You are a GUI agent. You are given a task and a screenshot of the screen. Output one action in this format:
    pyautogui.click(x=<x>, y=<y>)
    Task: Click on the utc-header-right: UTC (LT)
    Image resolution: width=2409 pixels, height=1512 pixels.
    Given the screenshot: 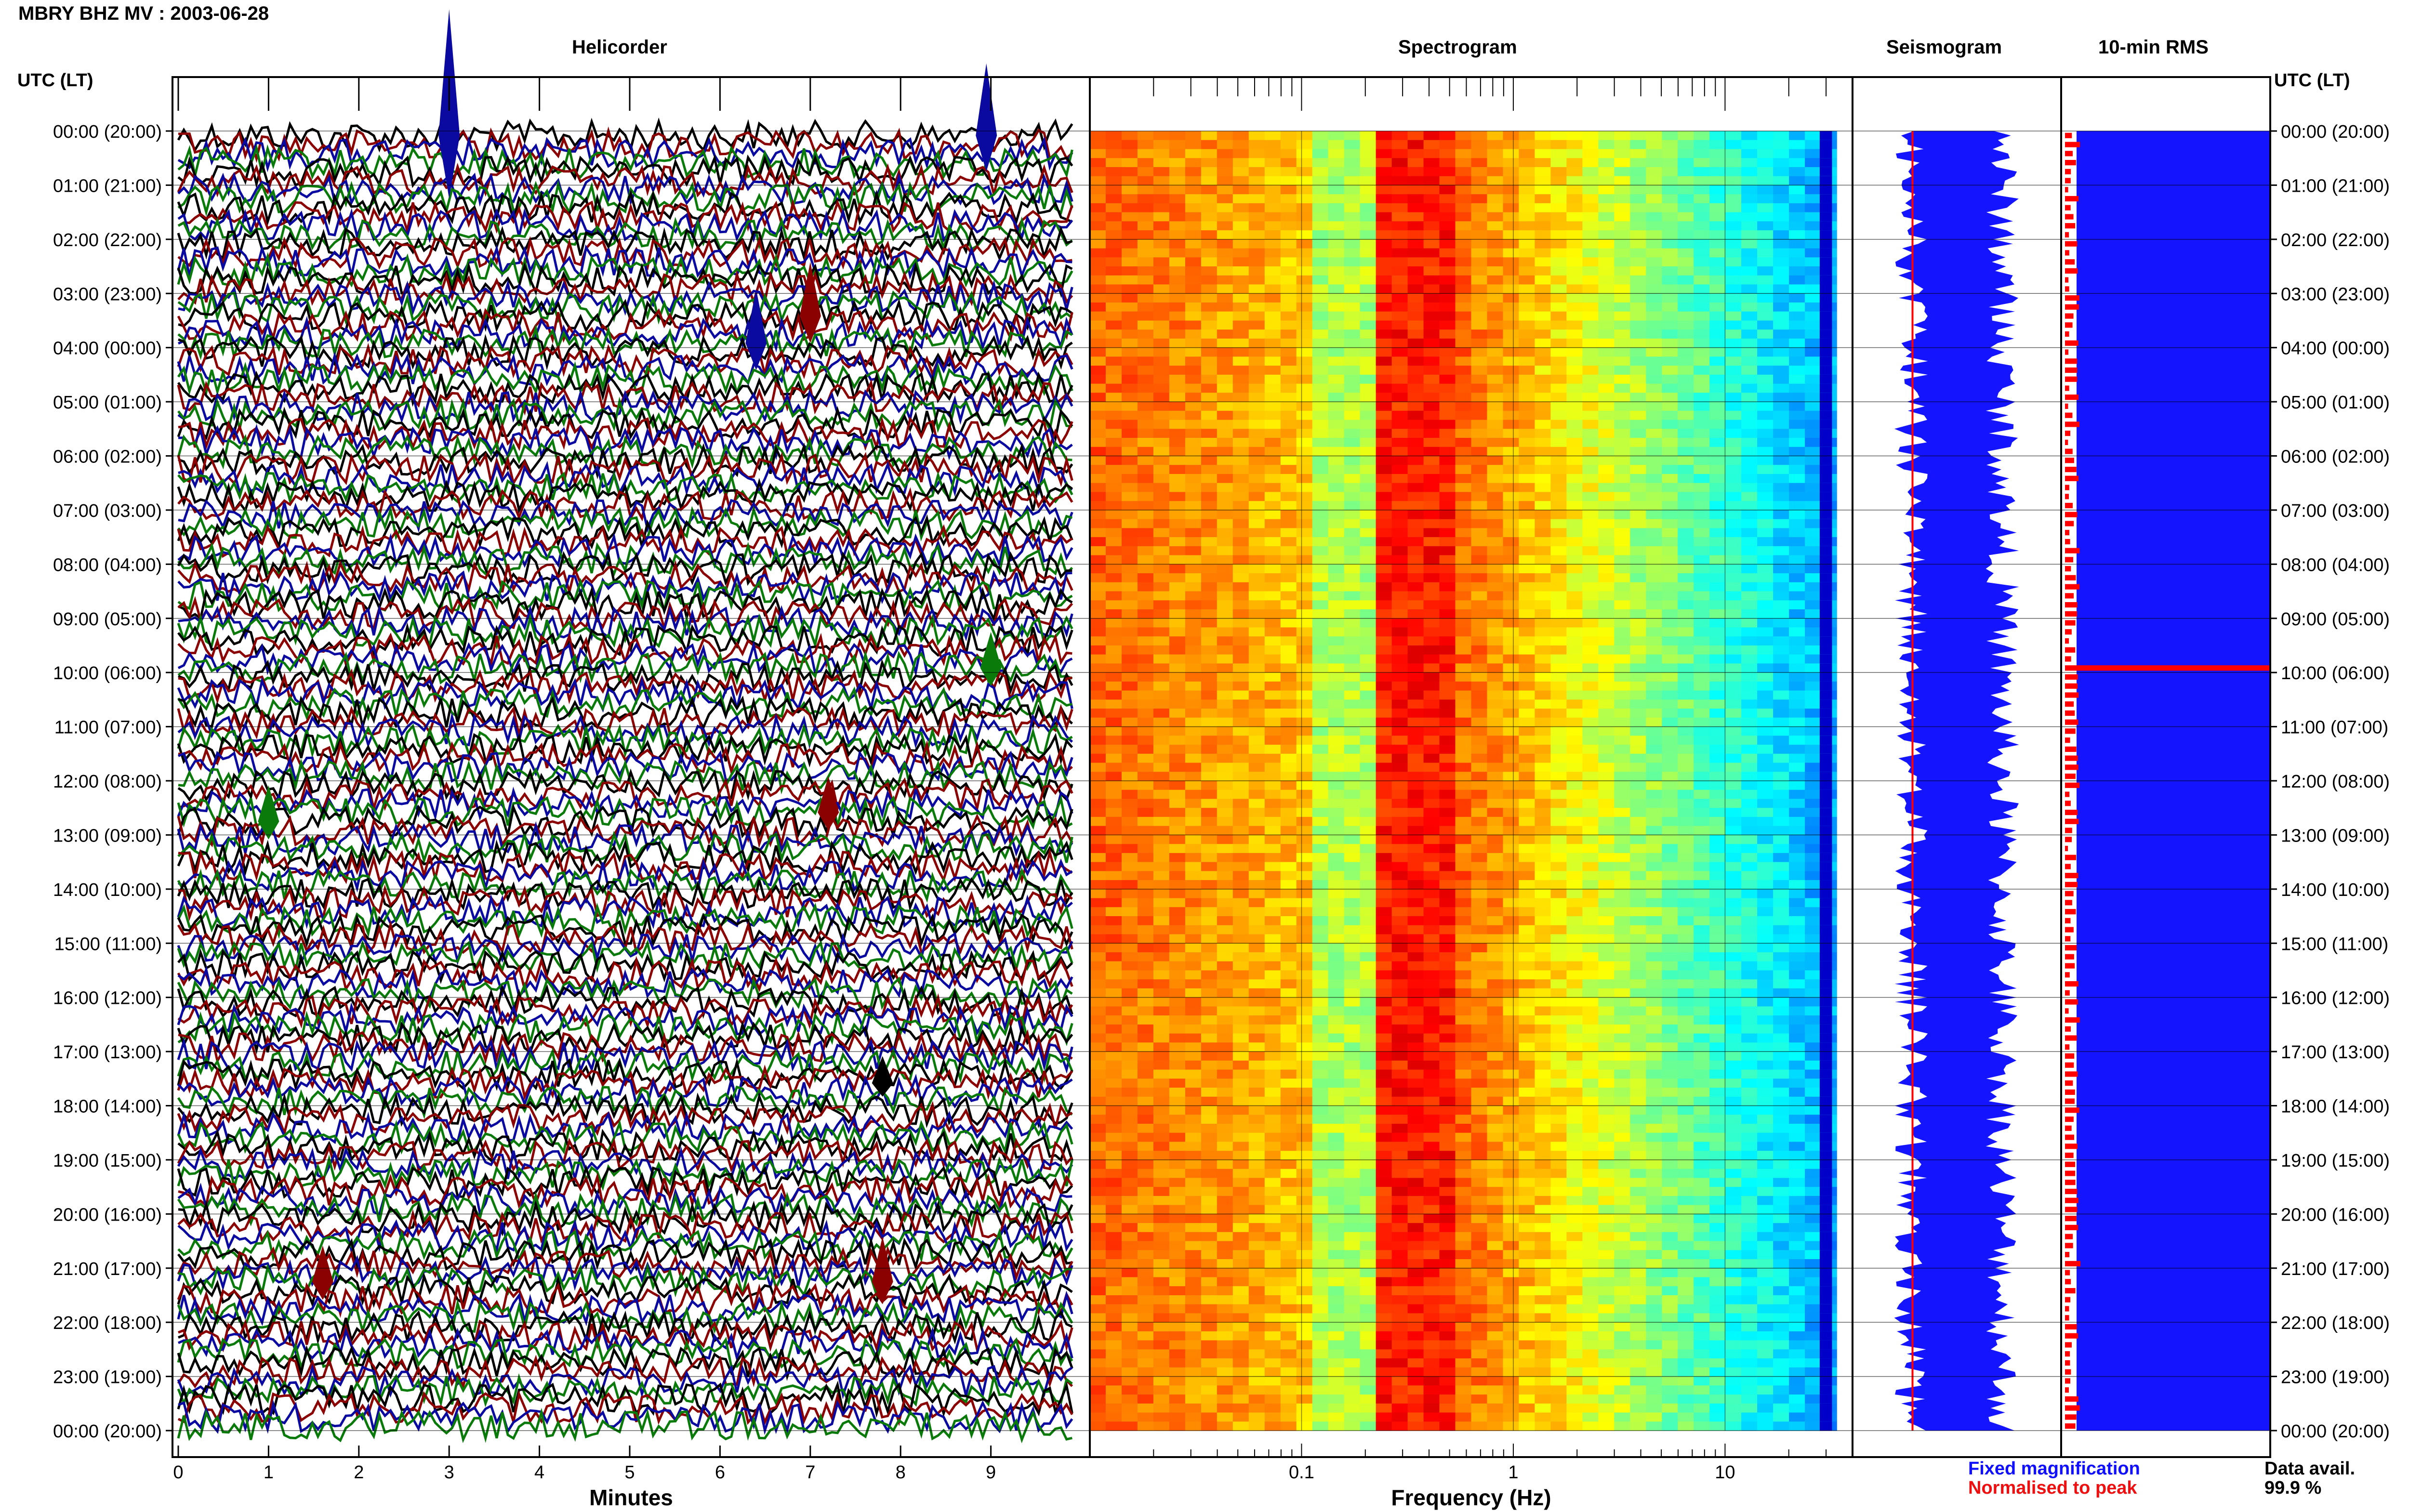 What is the action you would take?
    pyautogui.click(x=2312, y=80)
    